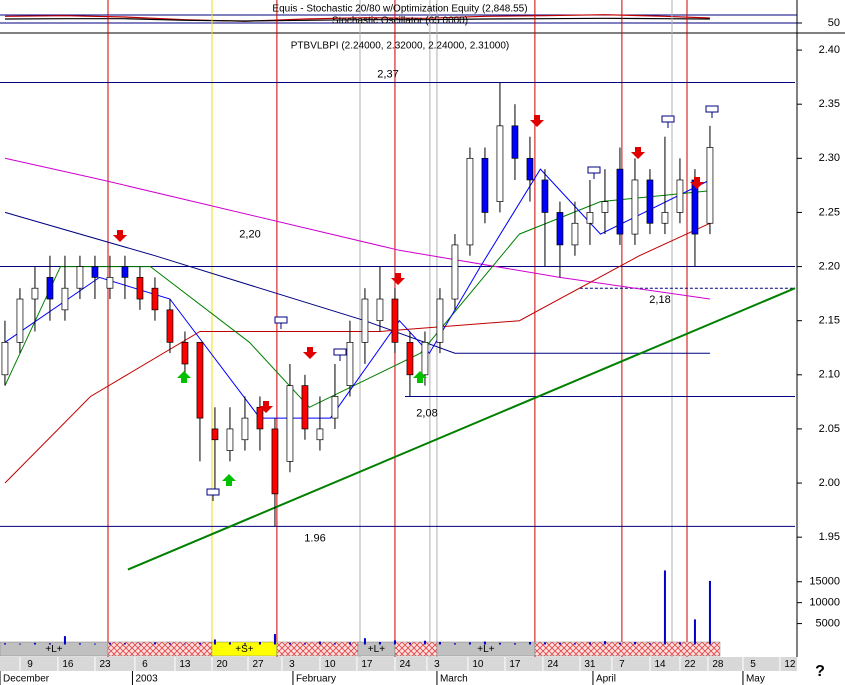  Describe the element at coordinates (222, 664) in the screenshot. I see `x-tick-label: 20` at that location.